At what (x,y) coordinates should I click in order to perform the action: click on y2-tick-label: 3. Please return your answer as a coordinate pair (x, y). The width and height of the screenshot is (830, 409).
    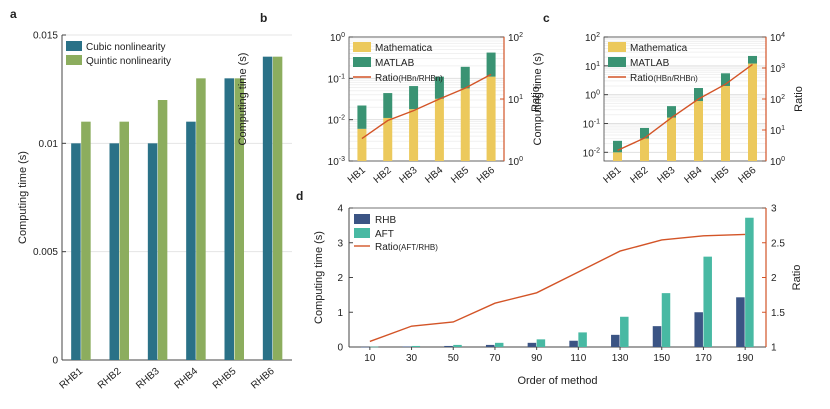
    Looking at the image, I should click on (774, 209).